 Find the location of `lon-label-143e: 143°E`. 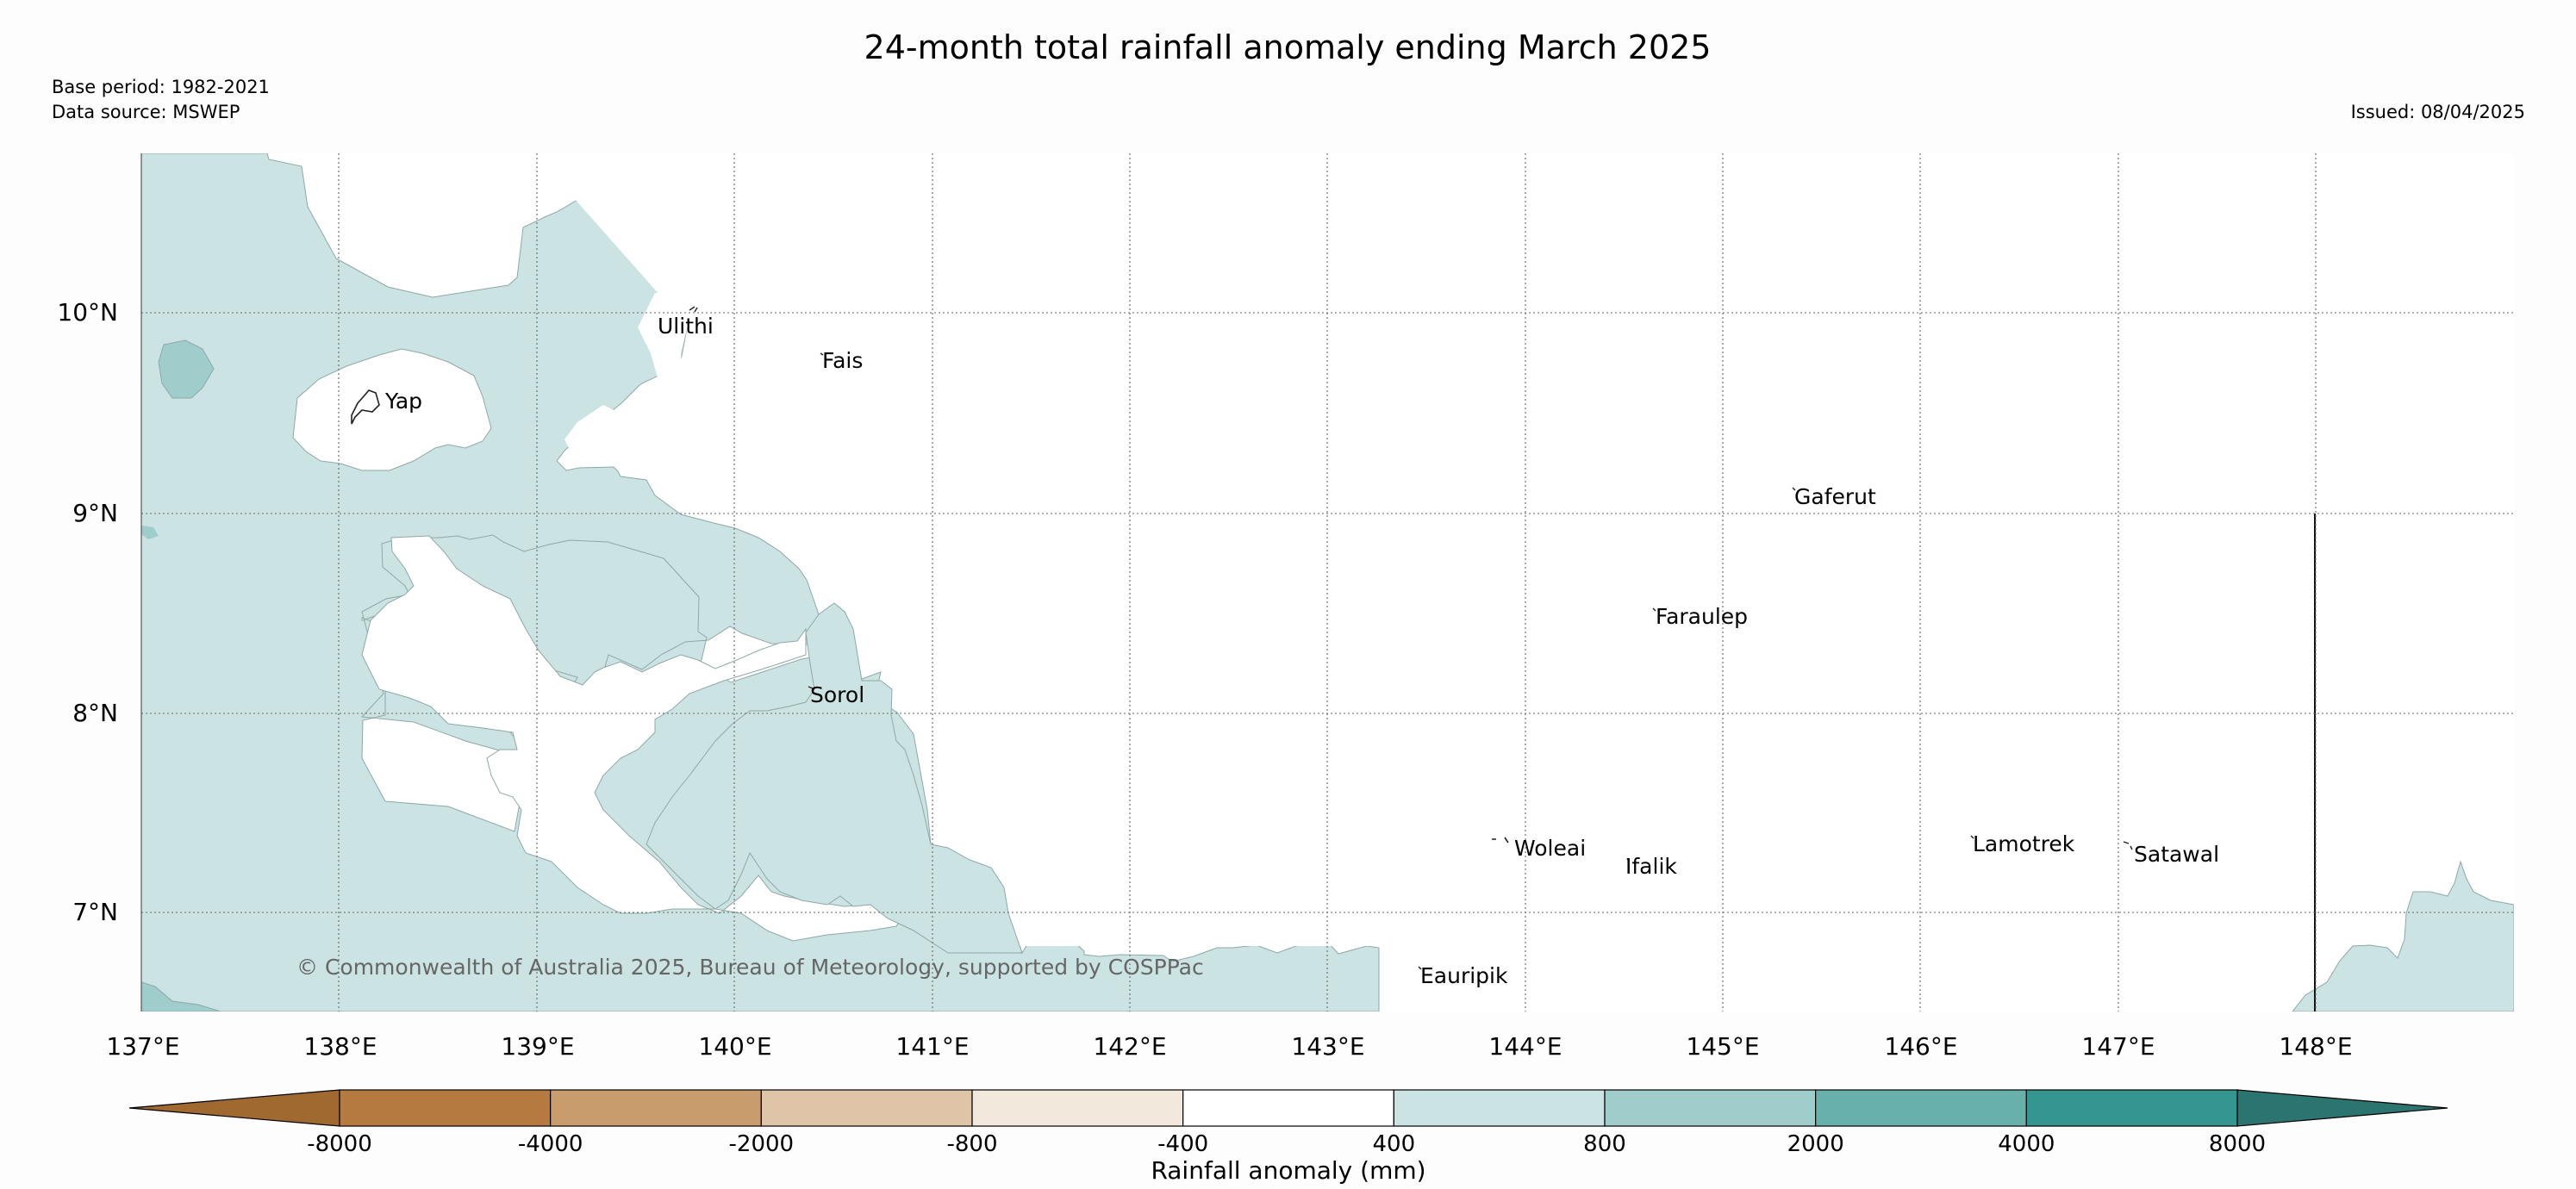

lon-label-143e: 143°E is located at coordinates (1327, 1046).